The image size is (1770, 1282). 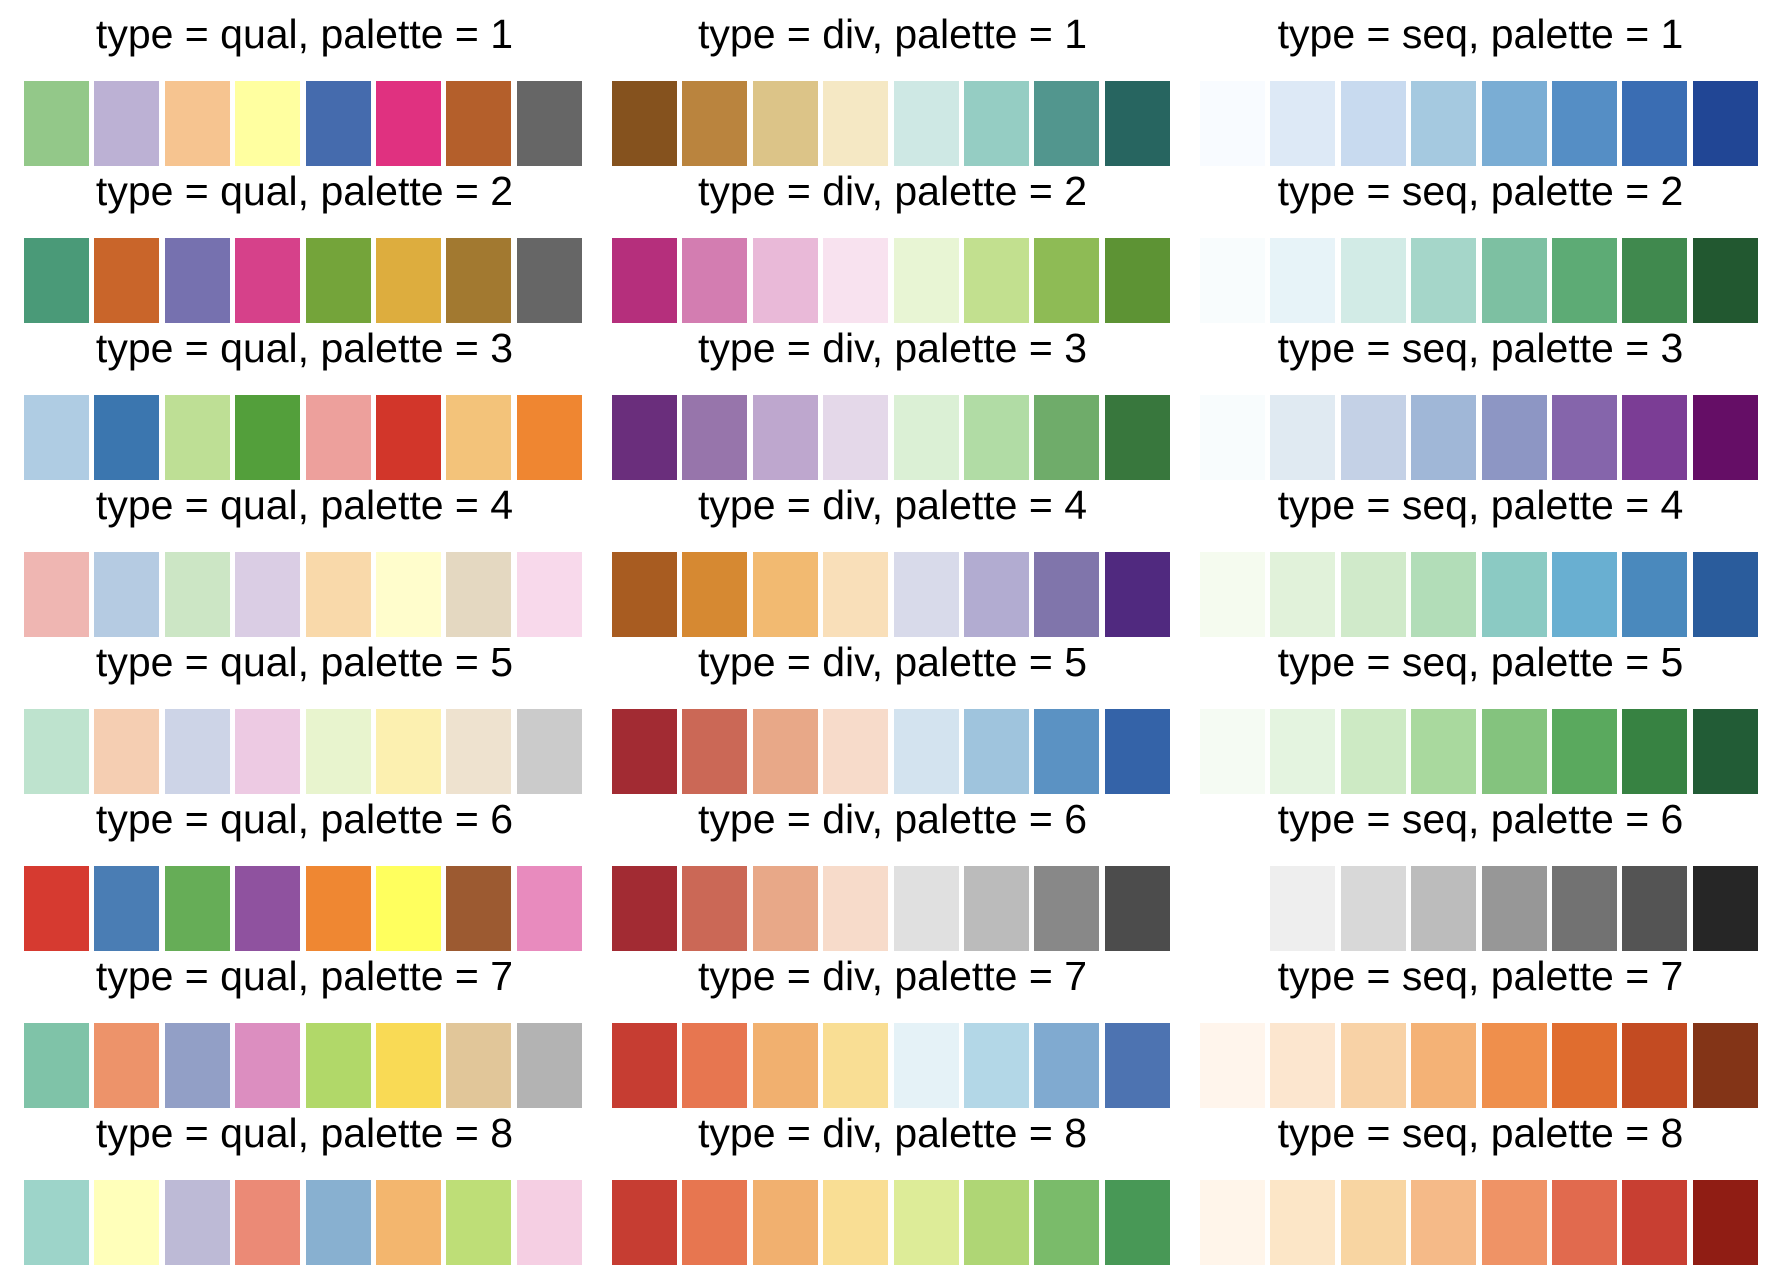 I want to click on palette-panel: type = qual, palette = 2, so click(x=304, y=240).